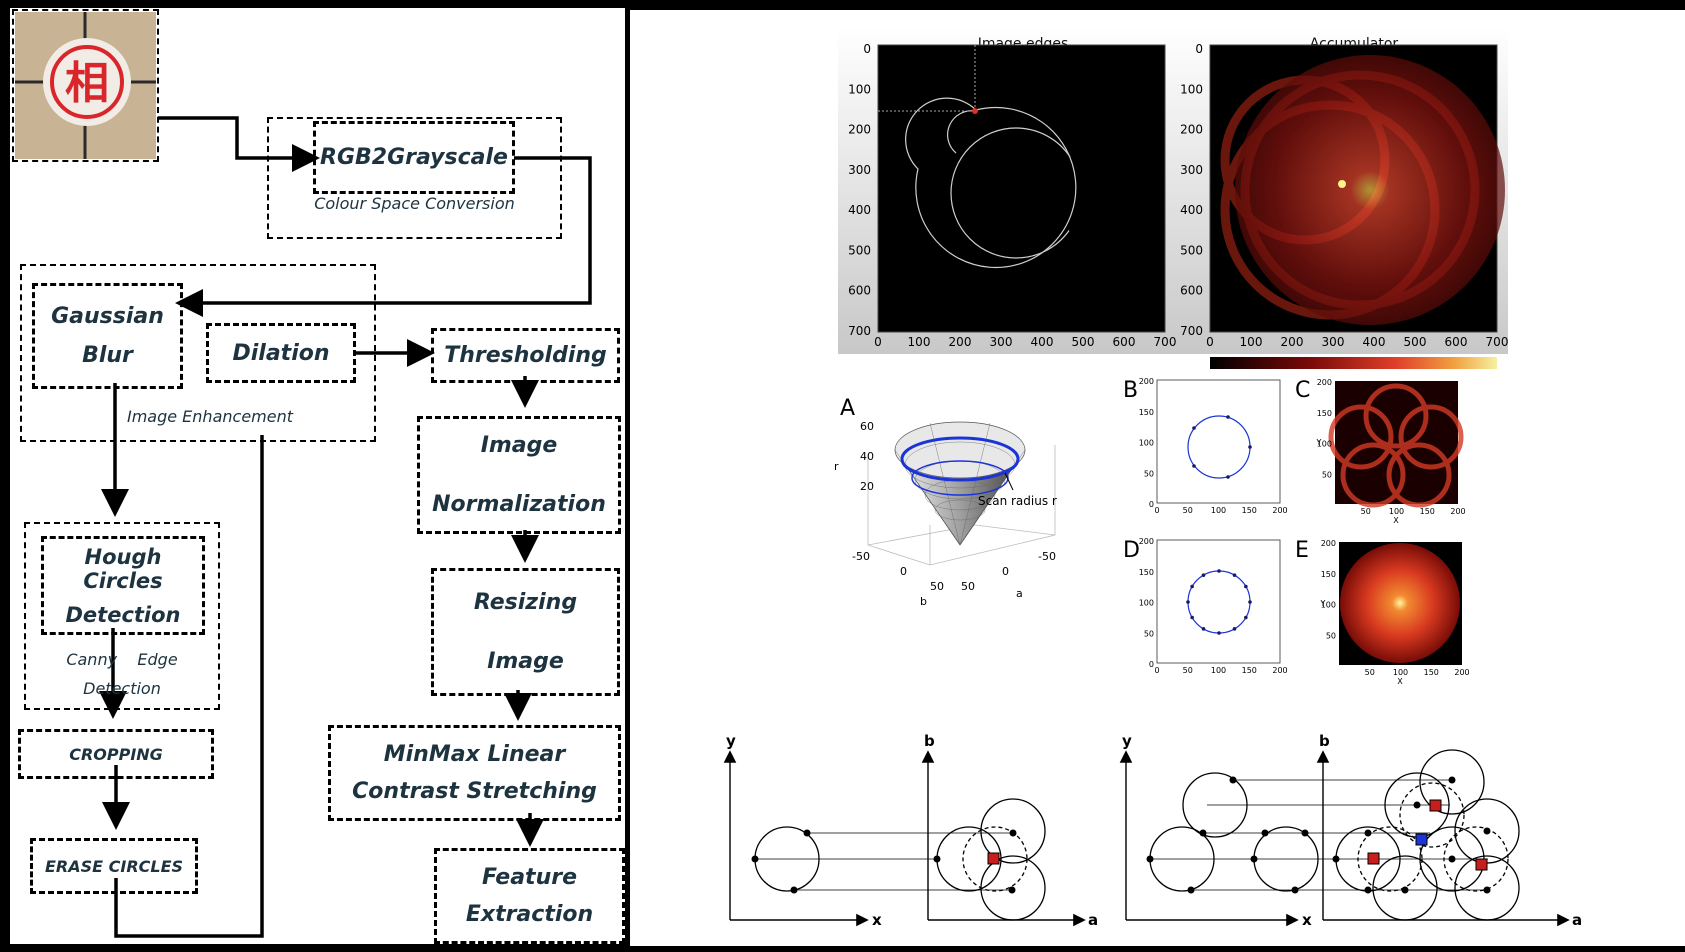 This screenshot has width=1685, height=952. What do you see at coordinates (122, 688) in the screenshot?
I see `canny-caption-line2: Detection` at bounding box center [122, 688].